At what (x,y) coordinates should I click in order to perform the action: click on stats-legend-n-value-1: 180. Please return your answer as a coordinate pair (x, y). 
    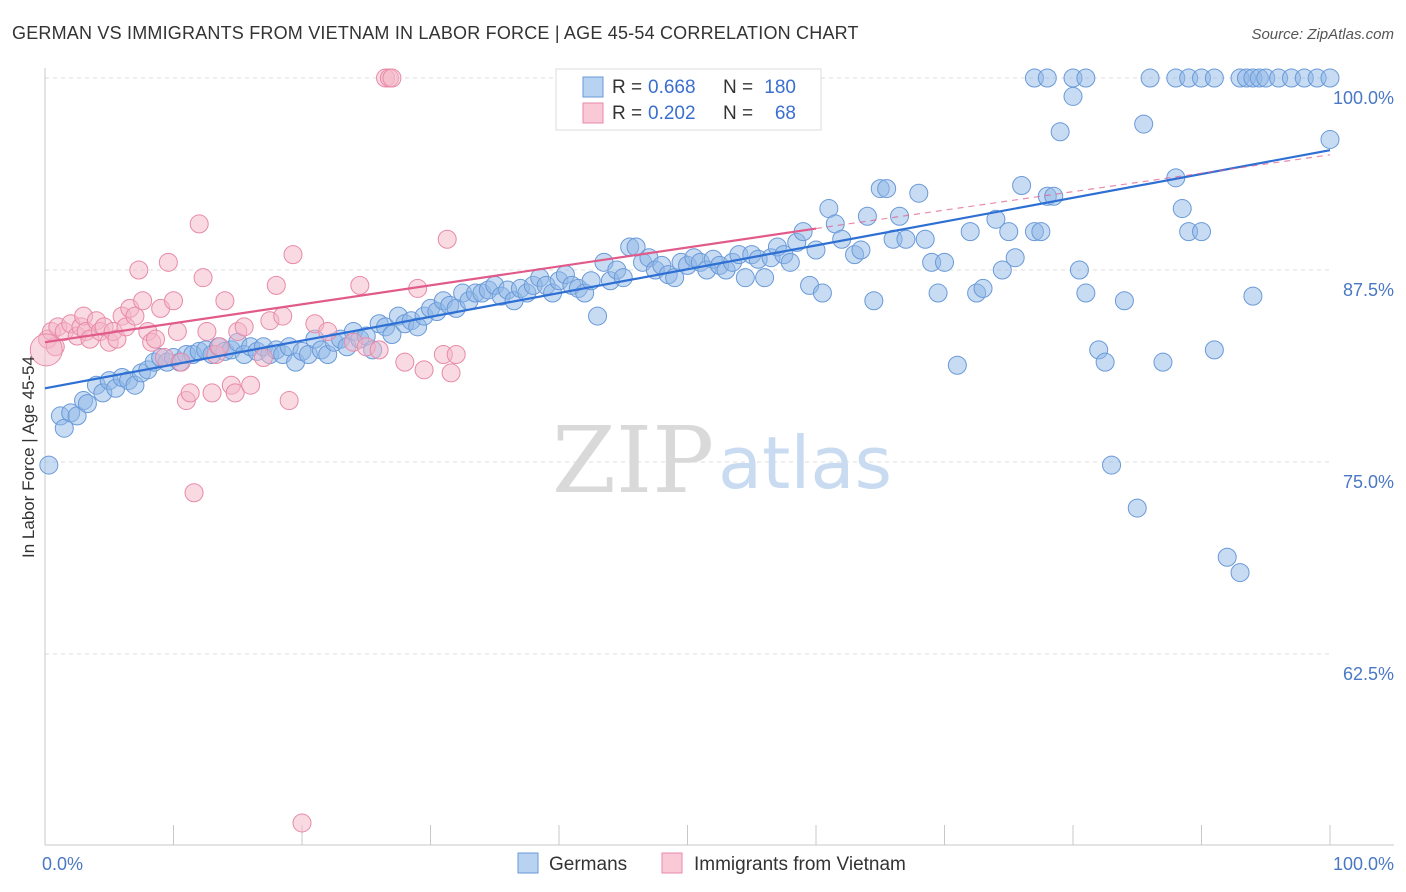
    Looking at the image, I should click on (780, 87).